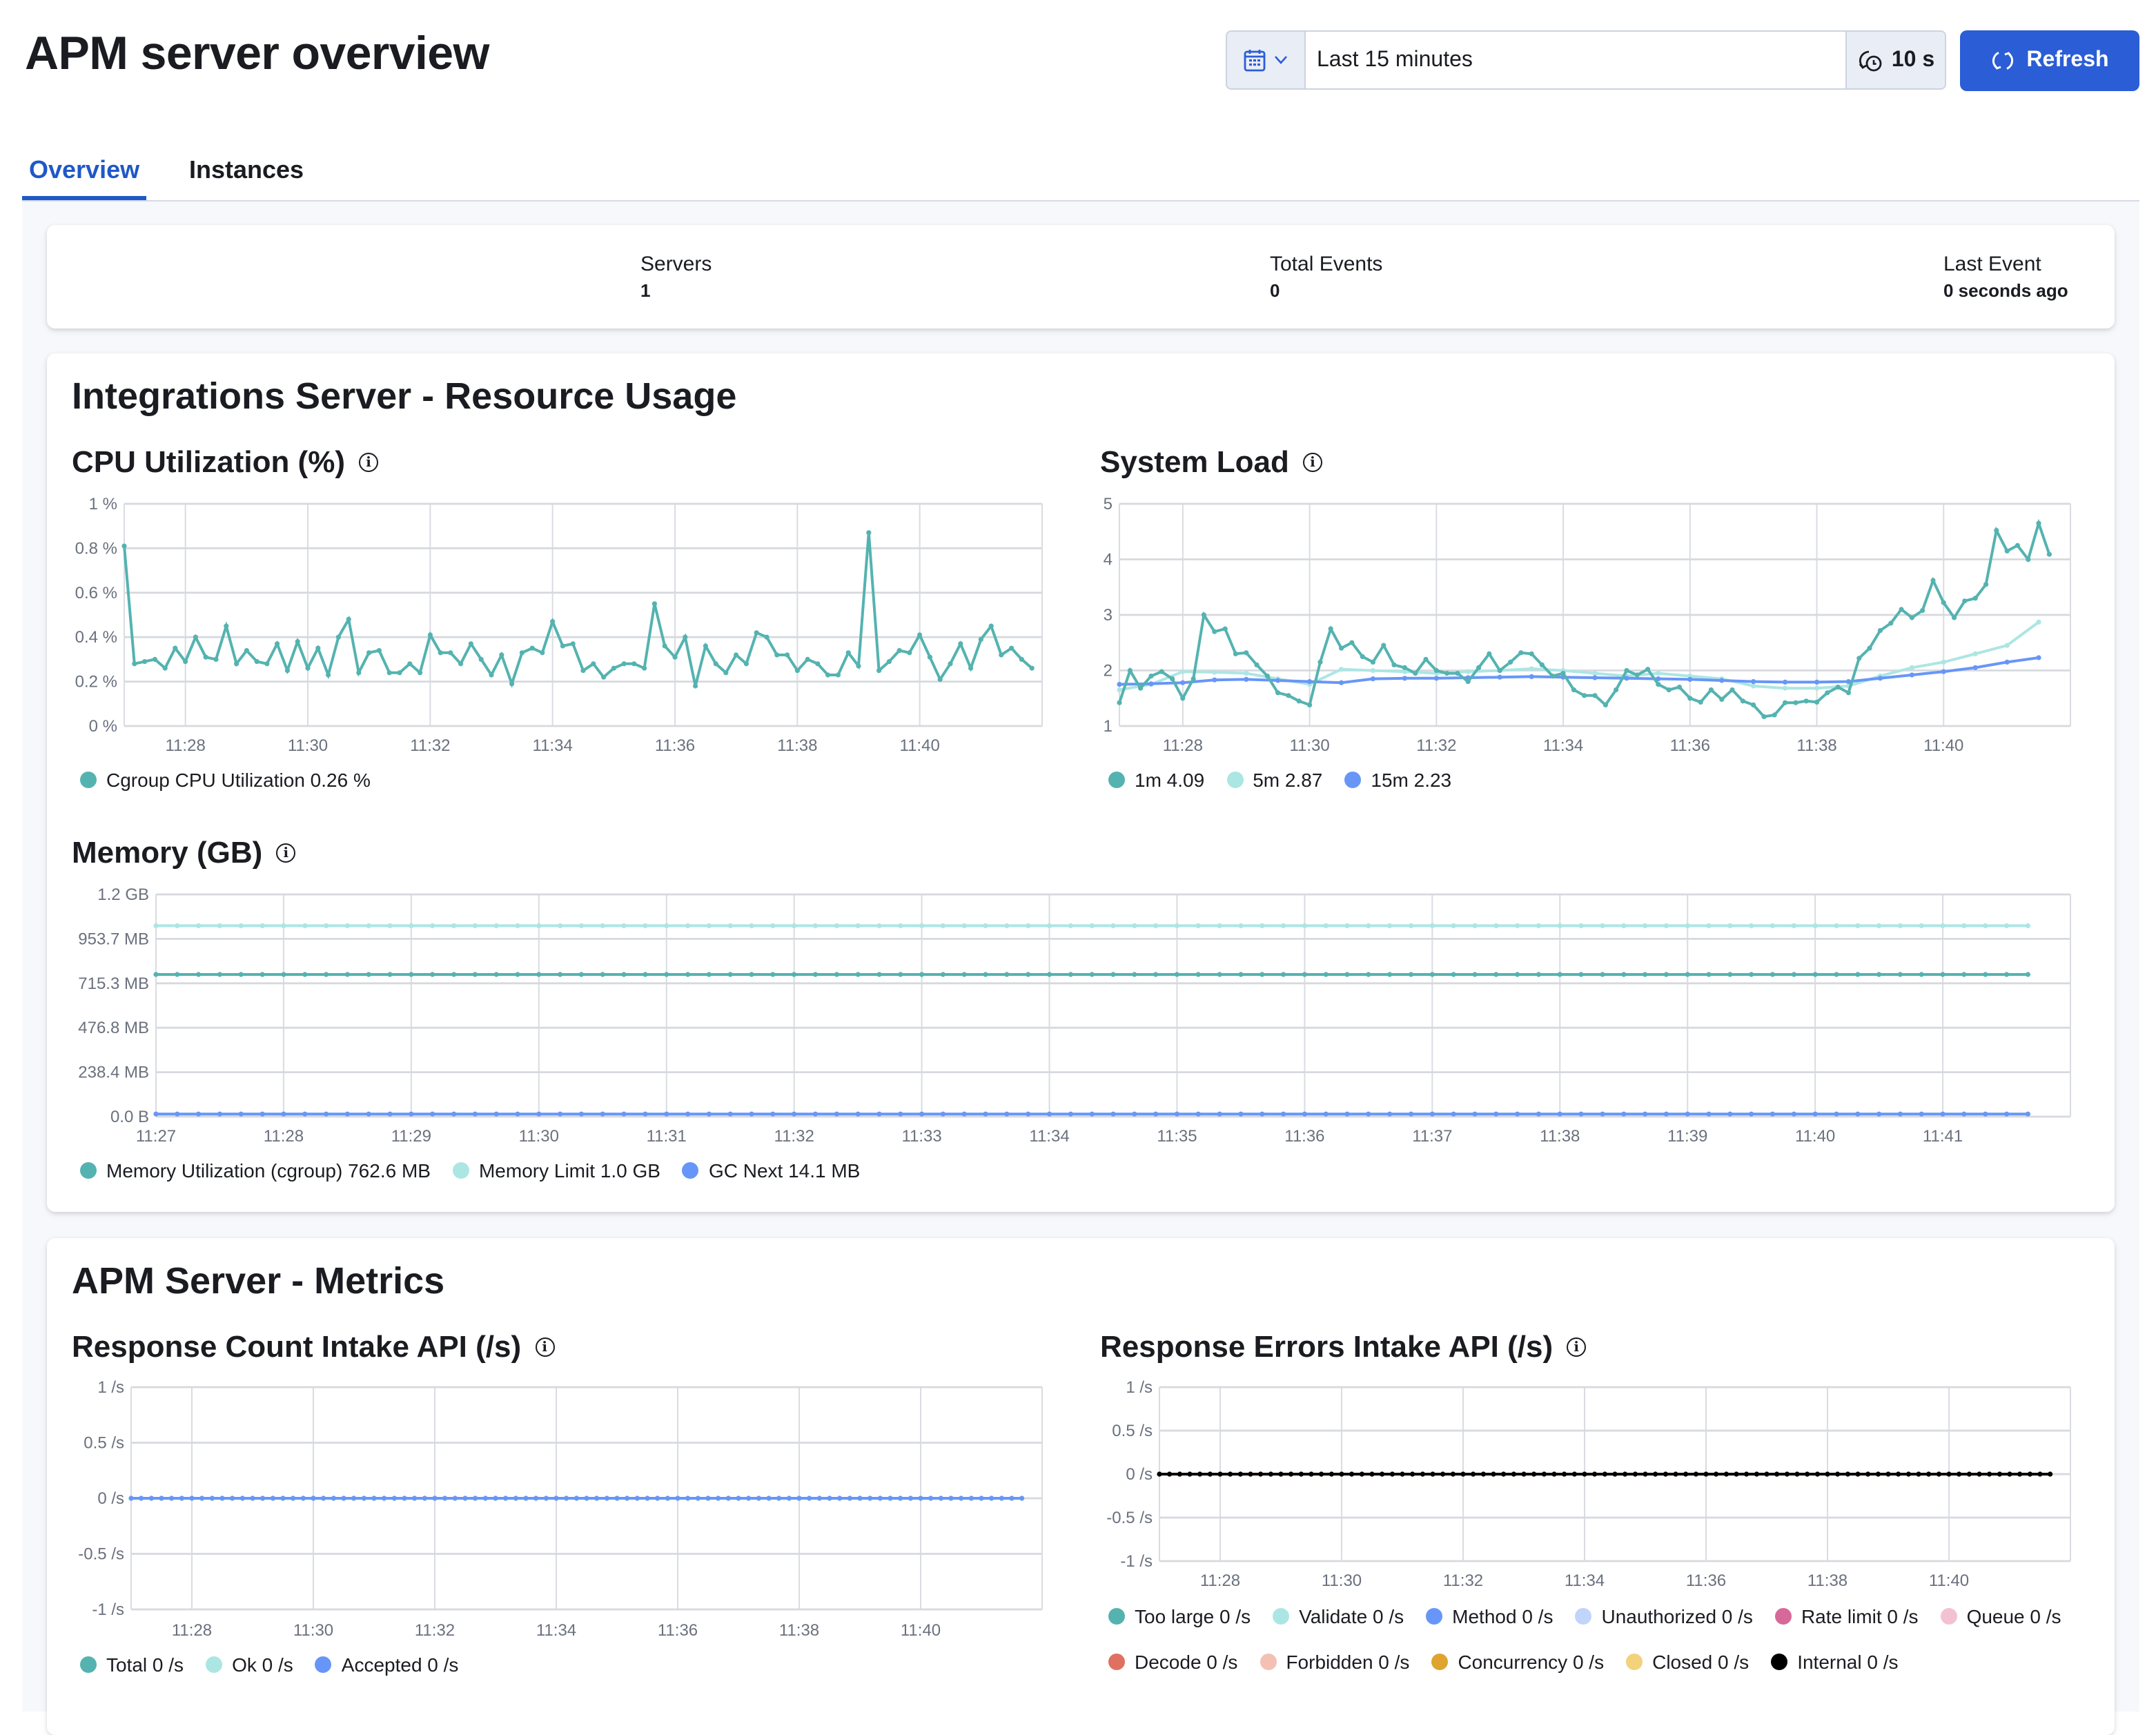 The image size is (2156, 1735). Describe the element at coordinates (1194, 461) in the screenshot. I see `chart-title: System Load` at that location.